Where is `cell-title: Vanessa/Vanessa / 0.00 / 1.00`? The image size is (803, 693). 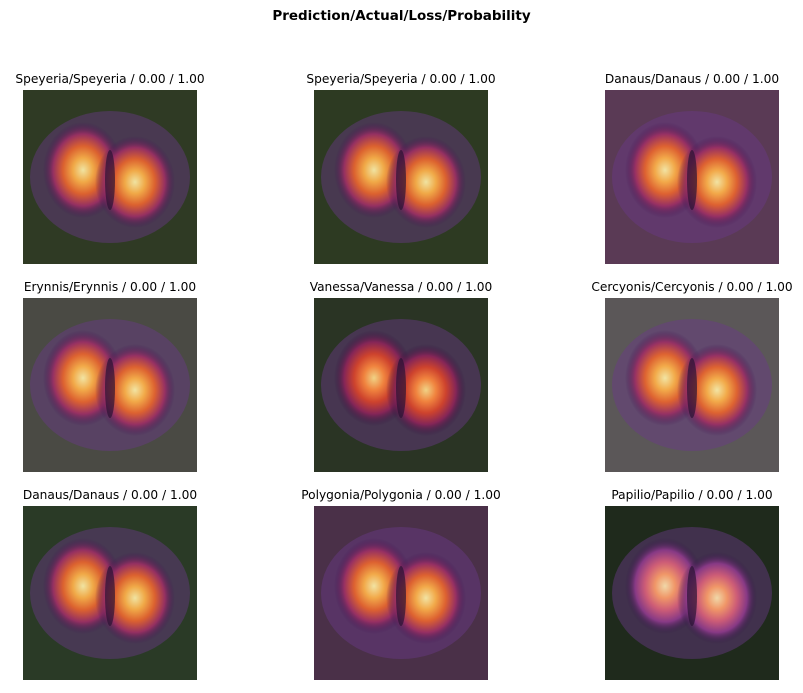
cell-title: Vanessa/Vanessa / 0.00 / 1.00 is located at coordinates (401, 287).